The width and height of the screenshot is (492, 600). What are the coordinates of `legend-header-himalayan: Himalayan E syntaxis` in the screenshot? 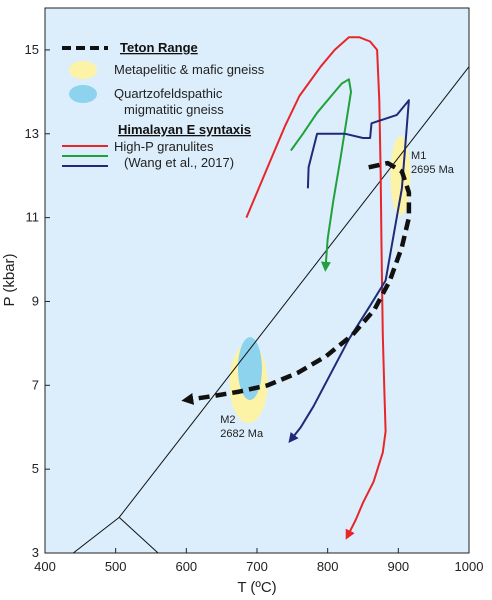 It's located at (184, 129).